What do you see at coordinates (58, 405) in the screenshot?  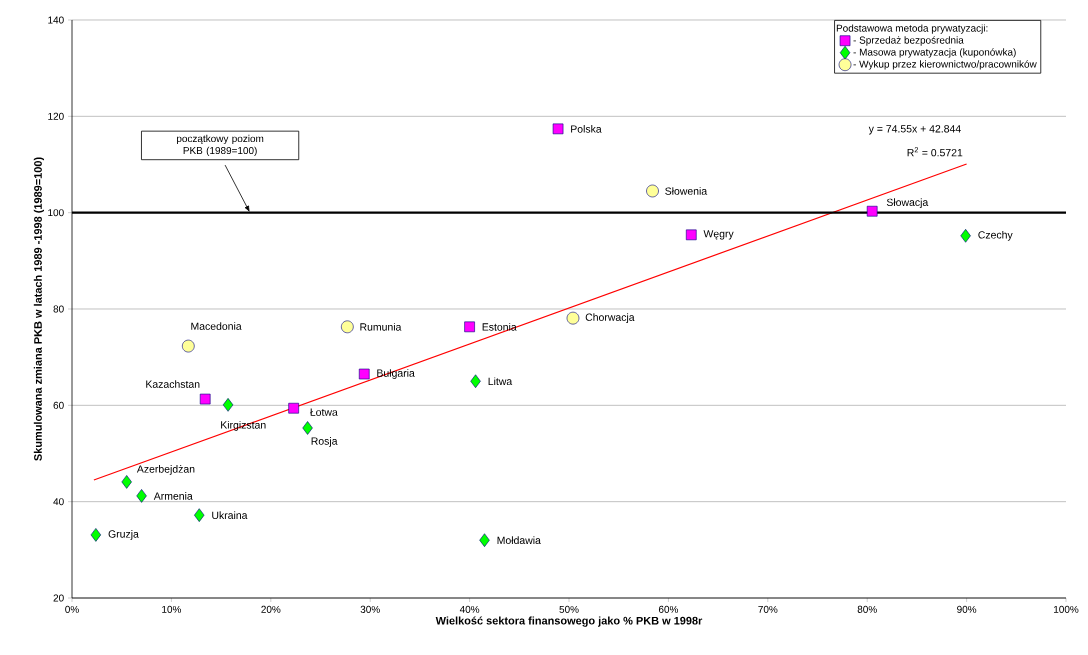 I see `y-tick-label: 60` at bounding box center [58, 405].